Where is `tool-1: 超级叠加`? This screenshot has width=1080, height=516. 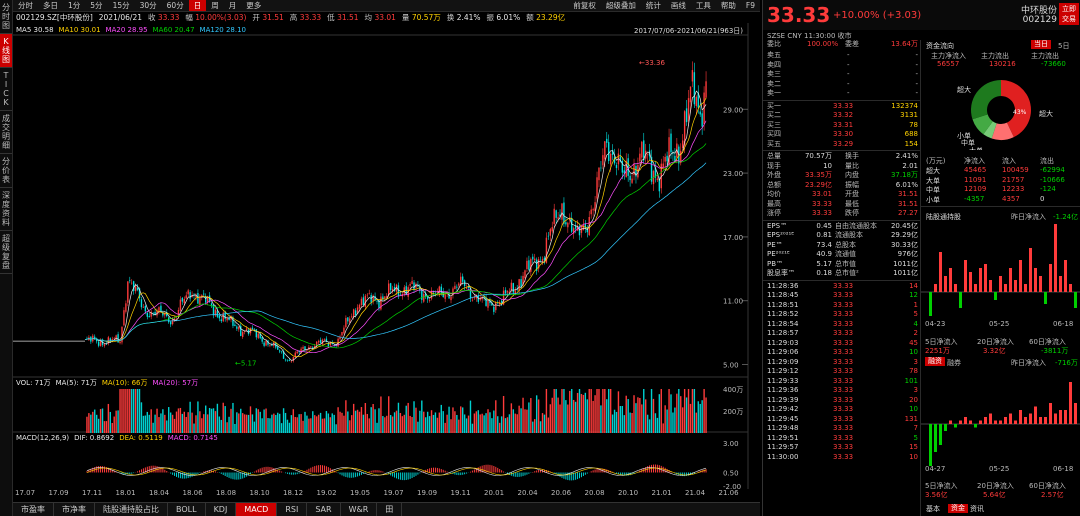
tool-1: 超级叠加 is located at coordinates (620, 5).